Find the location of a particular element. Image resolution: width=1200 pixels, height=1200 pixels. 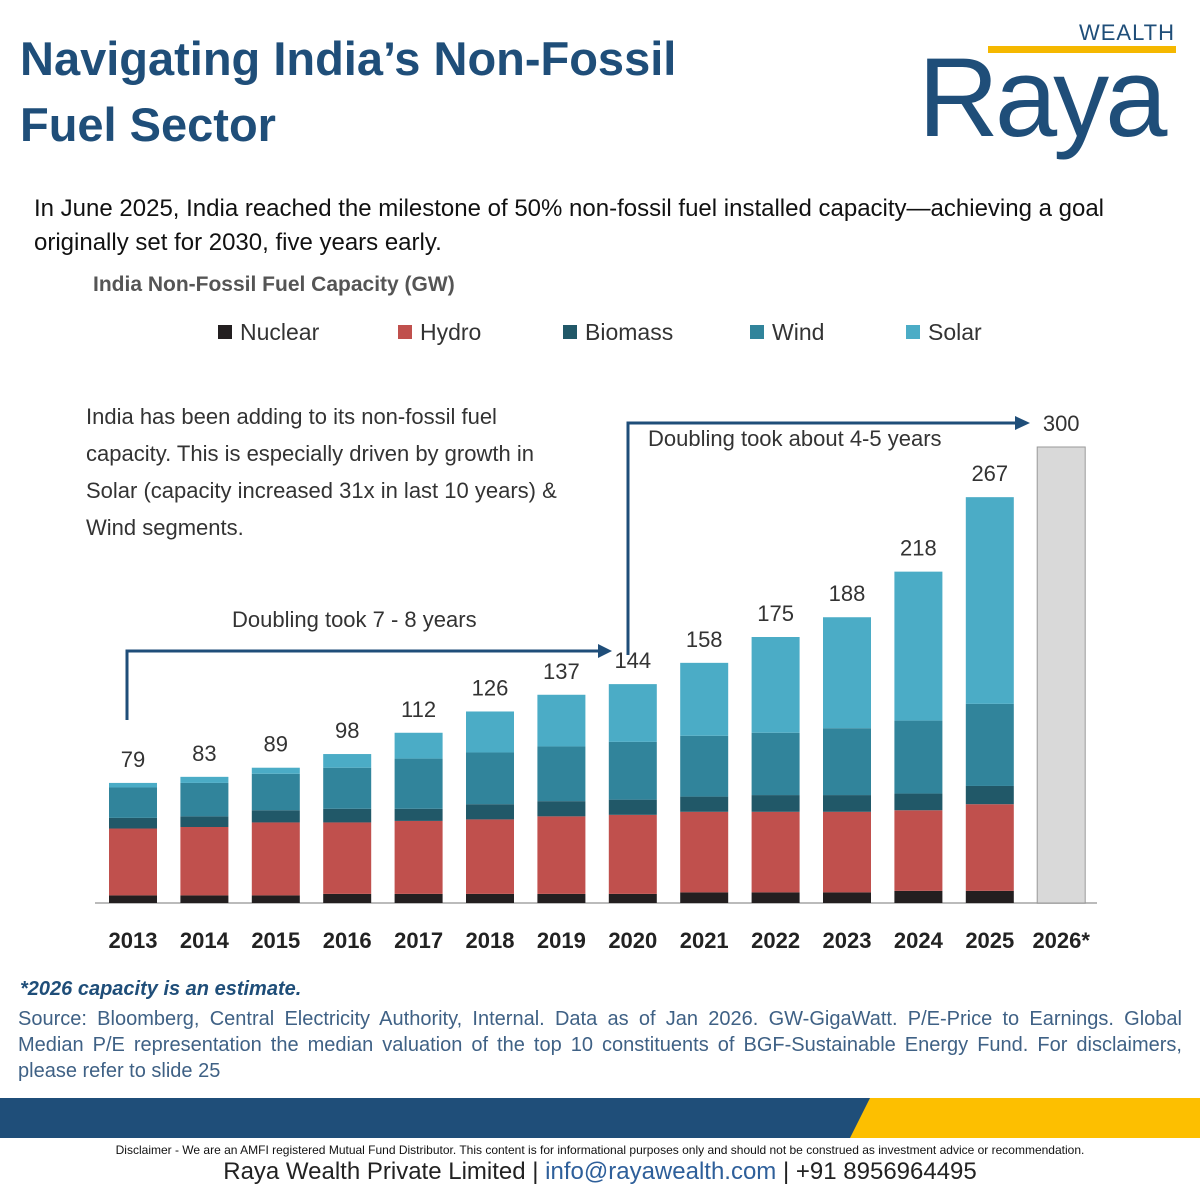

total-label: 98 is located at coordinates (347, 730).